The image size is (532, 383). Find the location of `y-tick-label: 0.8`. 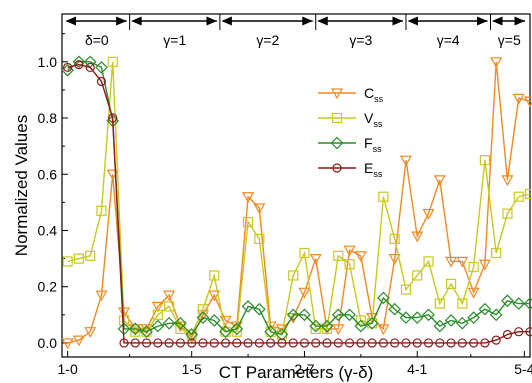

y-tick-label: 0.8 is located at coordinates (48, 118).